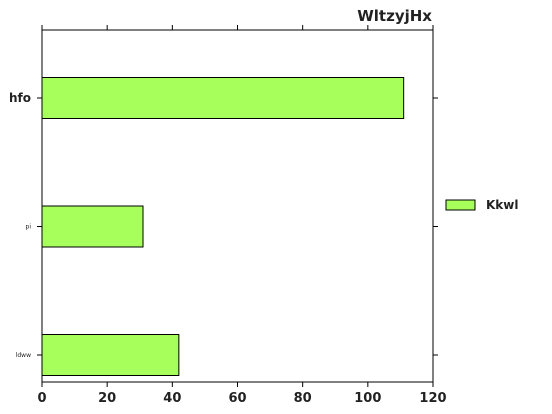 This screenshot has height=414, width=552. I want to click on legend-label: Kkwl, so click(502, 205).